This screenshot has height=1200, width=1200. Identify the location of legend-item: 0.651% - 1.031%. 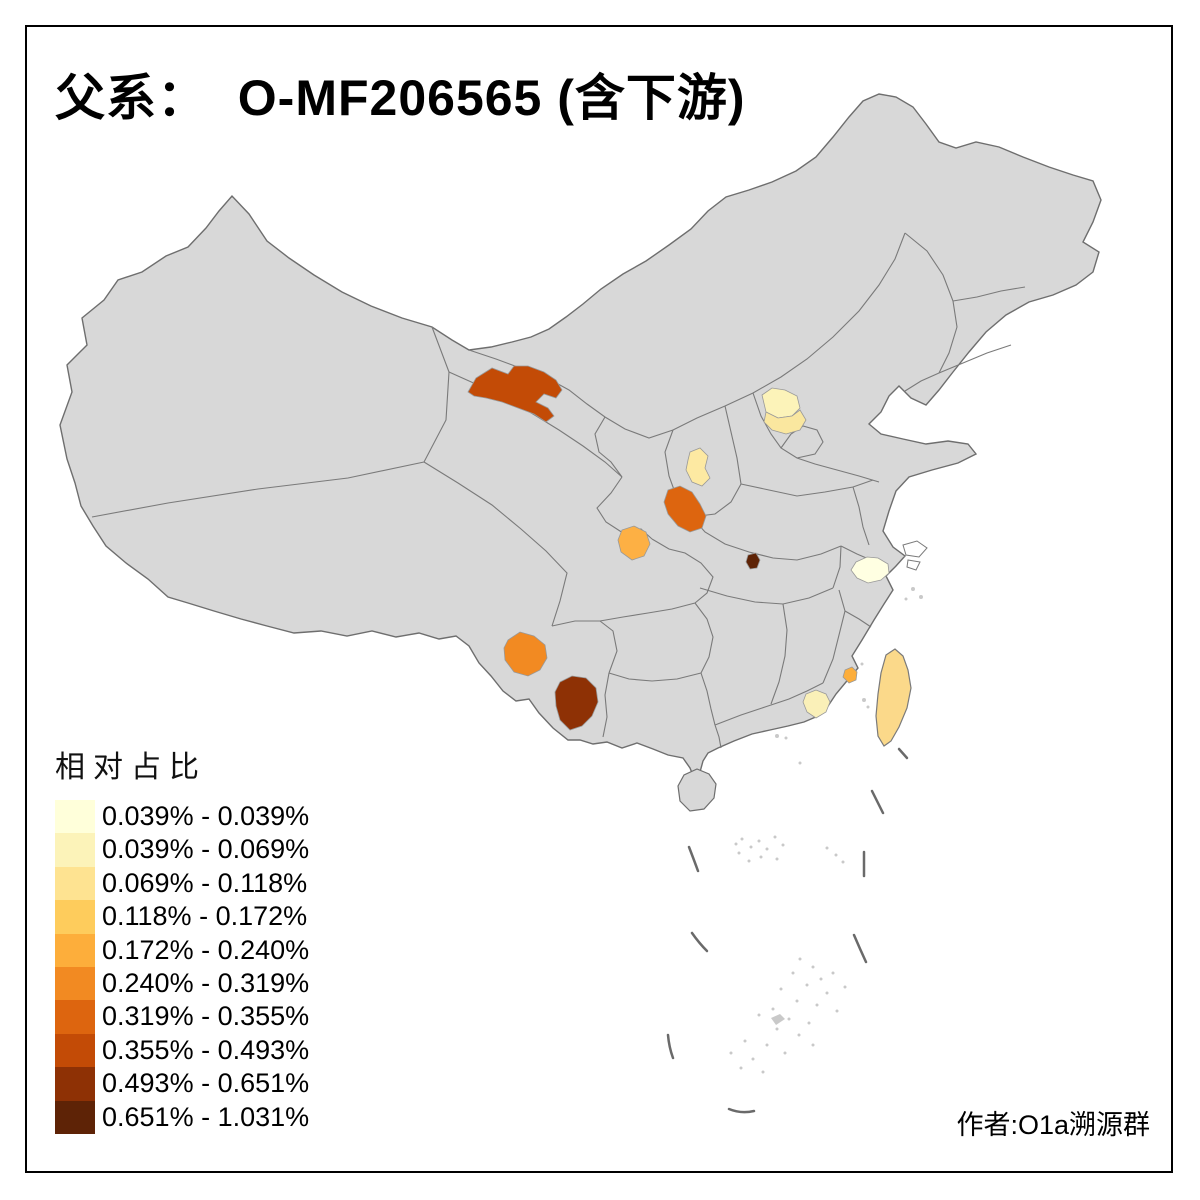
(182, 1117).